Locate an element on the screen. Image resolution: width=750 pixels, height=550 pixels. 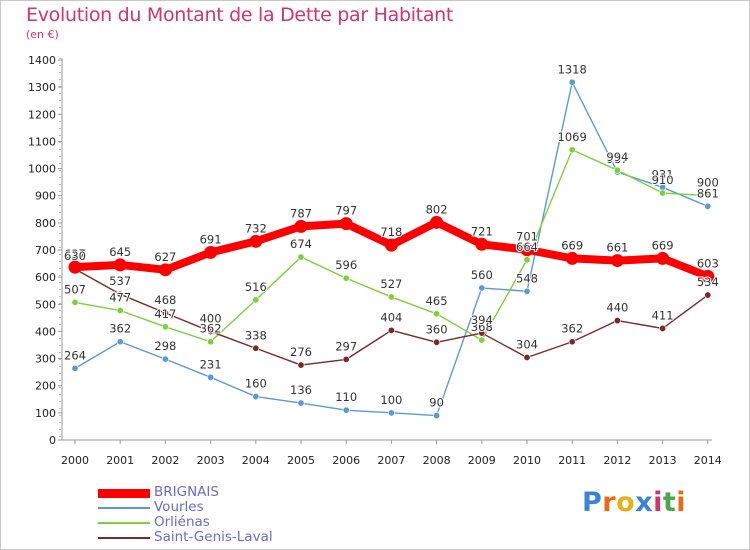
data-label-orlienas: 507 is located at coordinates (75, 289).